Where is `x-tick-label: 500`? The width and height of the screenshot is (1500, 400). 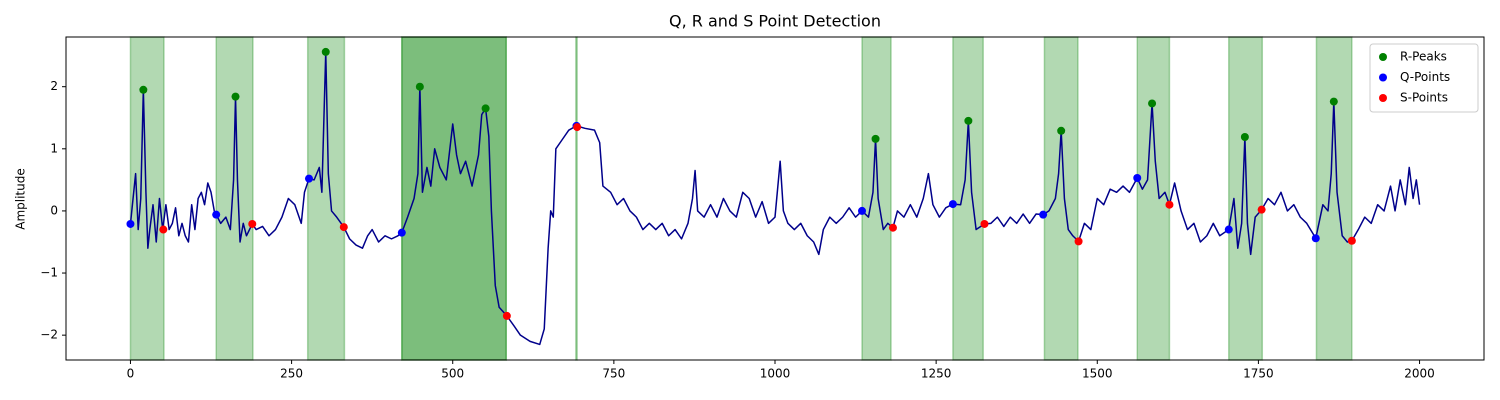 x-tick-label: 500 is located at coordinates (452, 374).